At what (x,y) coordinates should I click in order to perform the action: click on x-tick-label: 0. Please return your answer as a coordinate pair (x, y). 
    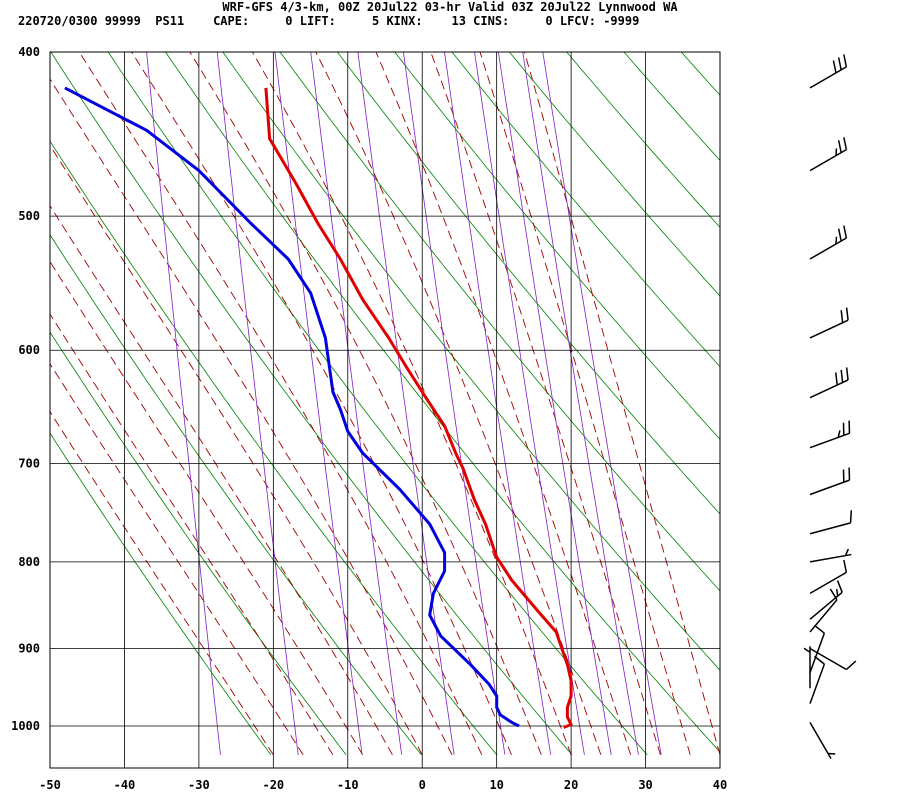
    Looking at the image, I should click on (422, 785).